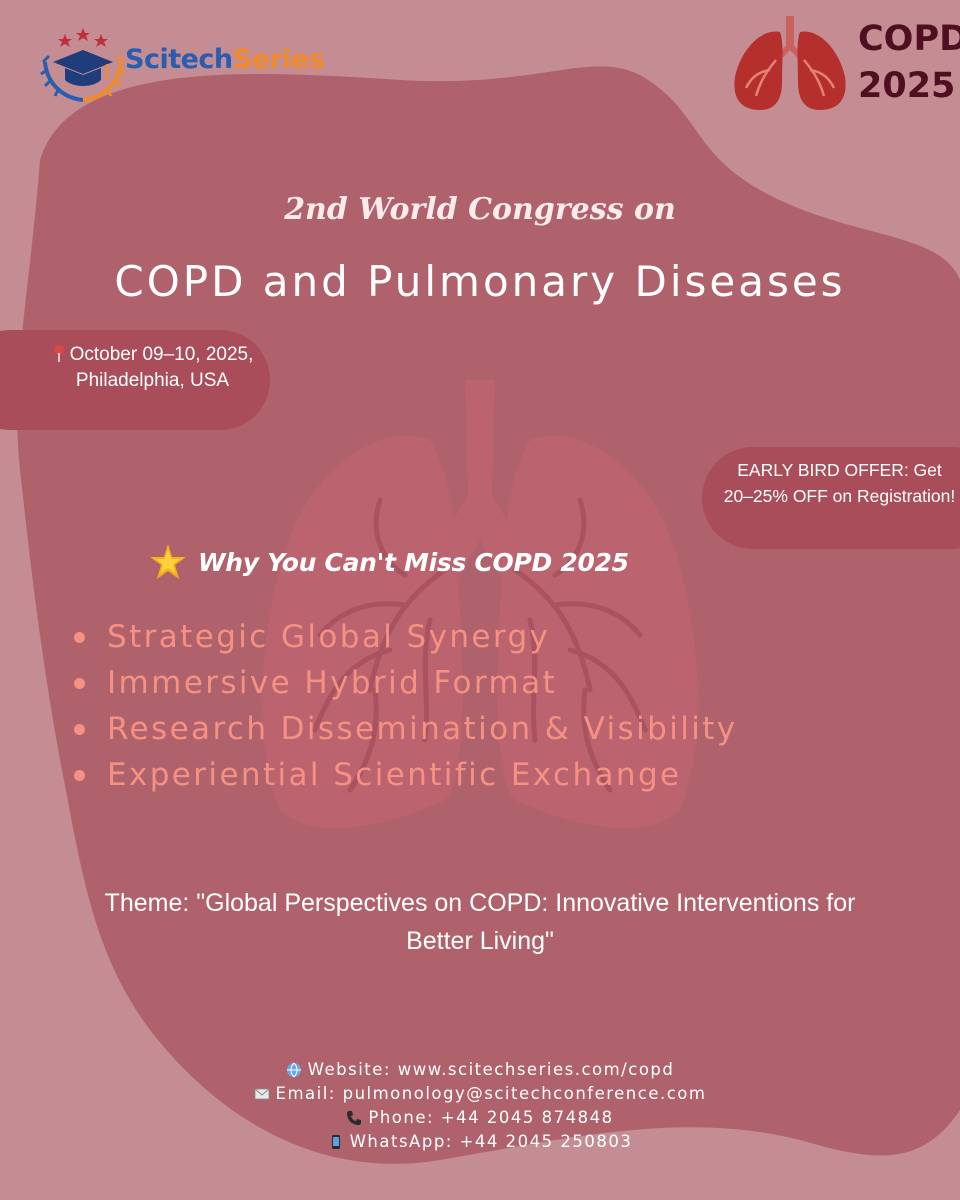  Describe the element at coordinates (168, 561) in the screenshot. I see `star-icon` at that location.